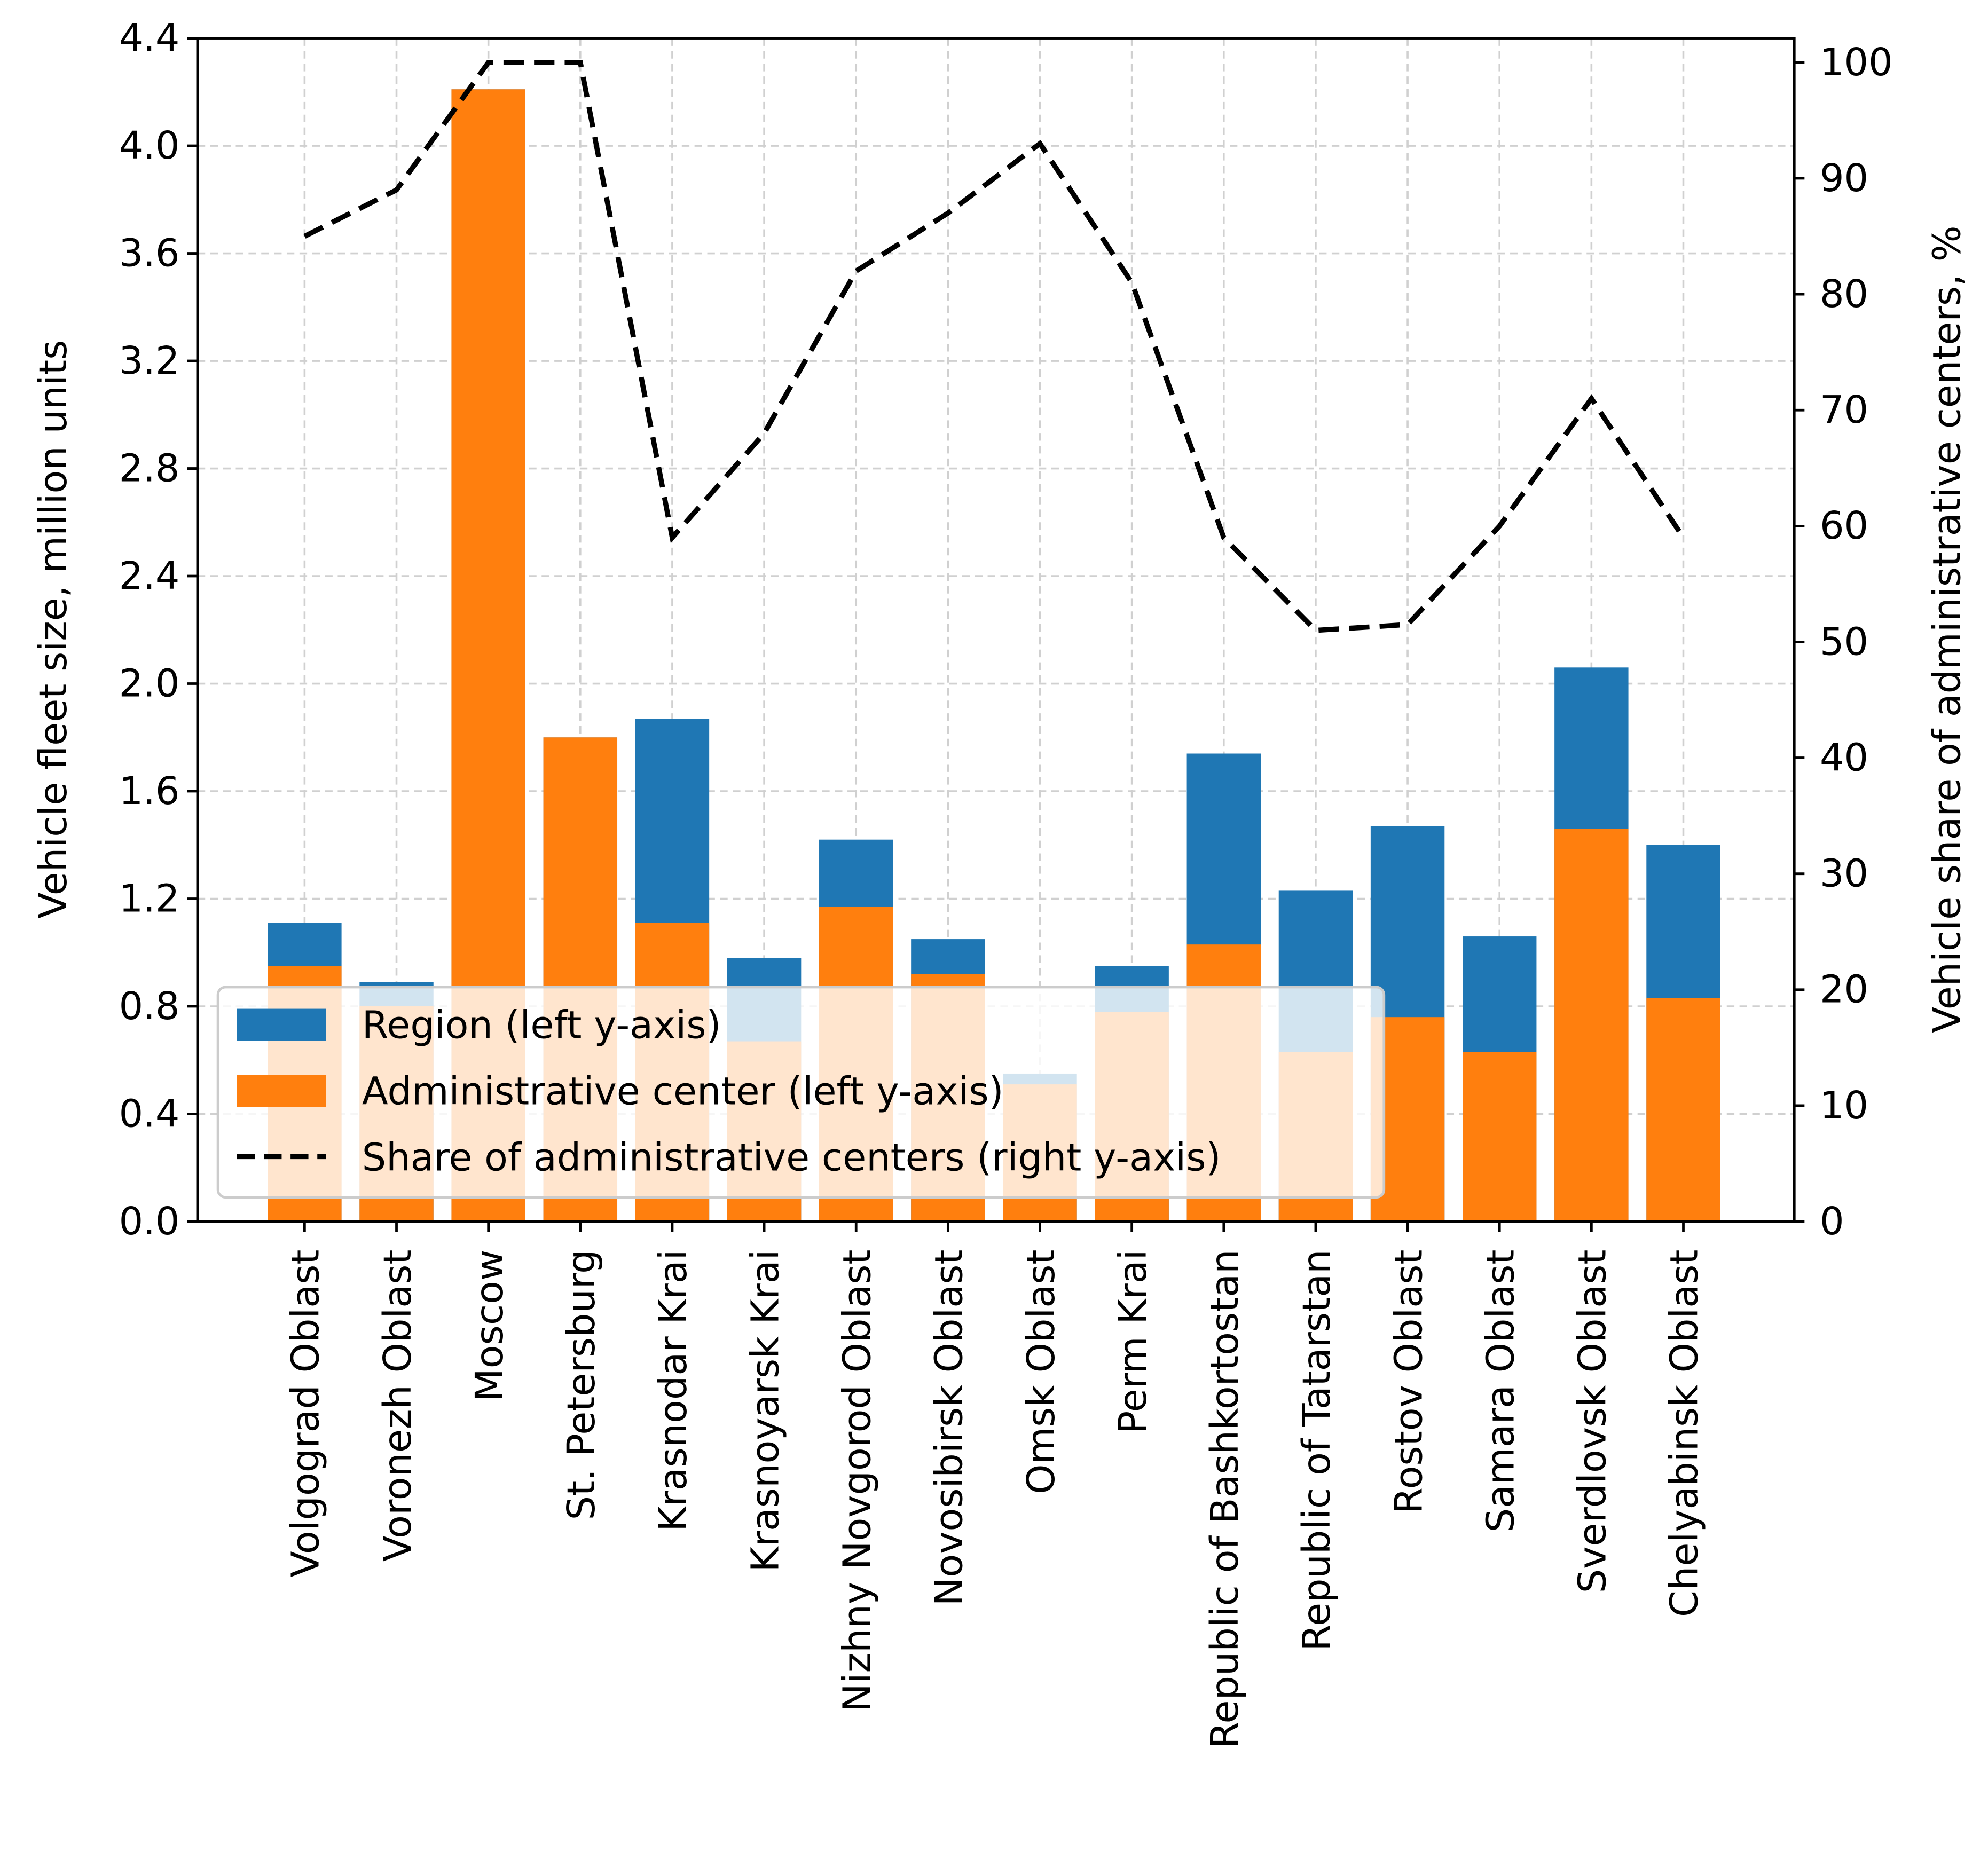  Describe the element at coordinates (149, 37) in the screenshot. I see `y-tick-label: 4.4` at that location.